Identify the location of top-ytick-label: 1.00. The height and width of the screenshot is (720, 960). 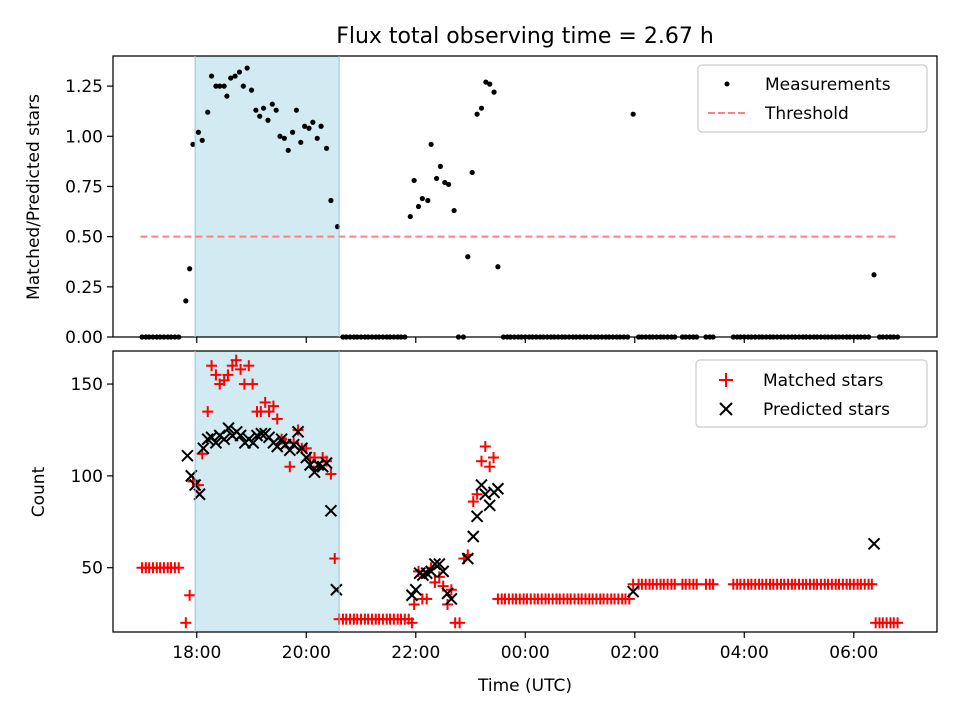
(84, 137).